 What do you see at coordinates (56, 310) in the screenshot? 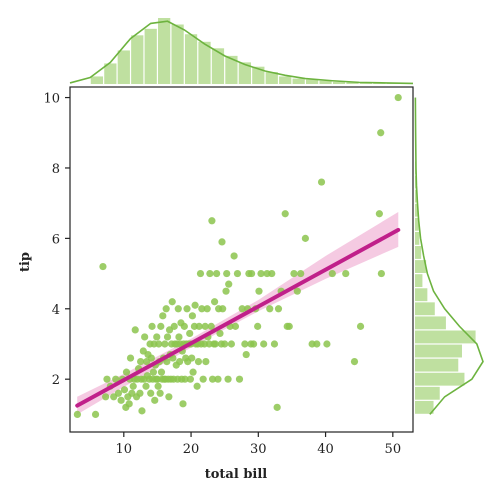
I see `y-tick-label: 4` at bounding box center [56, 310].